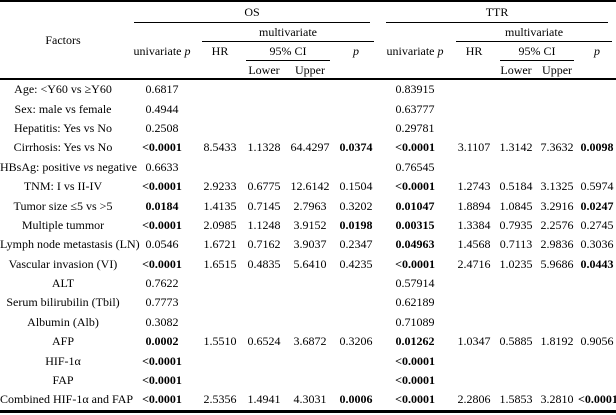  What do you see at coordinates (356, 186) in the screenshot?
I see `value-cell: 0.1504` at bounding box center [356, 186].